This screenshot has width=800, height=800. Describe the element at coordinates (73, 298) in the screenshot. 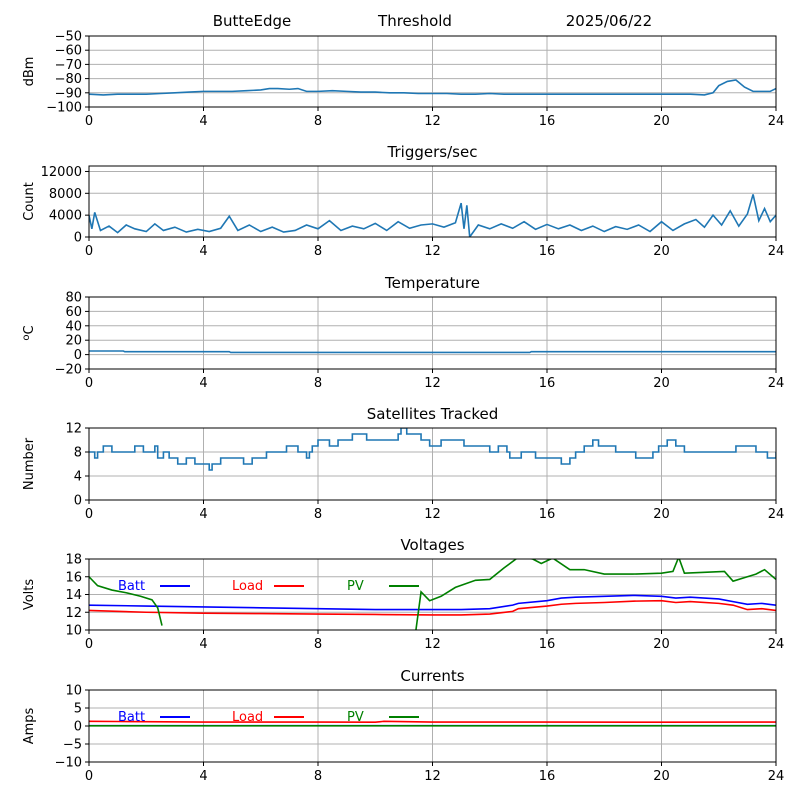

I see `y-tick-label: 80` at that location.